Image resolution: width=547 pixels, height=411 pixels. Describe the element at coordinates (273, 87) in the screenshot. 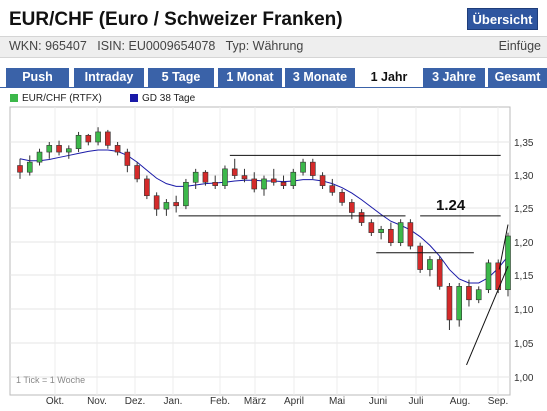

I see `tab-underline` at that location.